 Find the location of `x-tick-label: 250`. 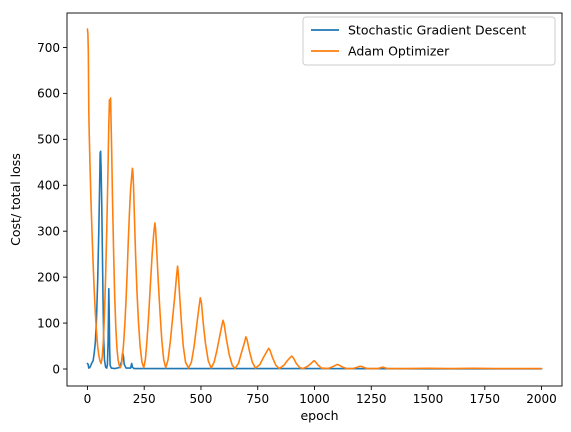

x-tick-label: 250 is located at coordinates (144, 399).